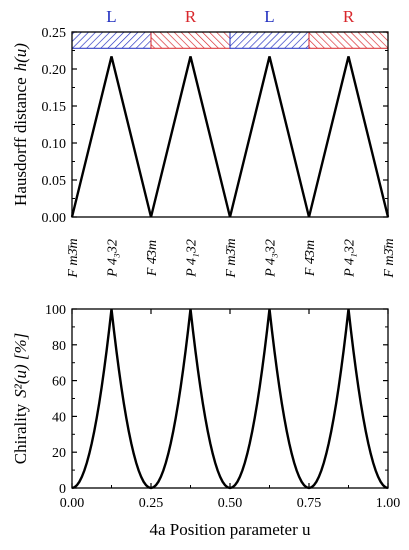  What do you see at coordinates (72, 503) in the screenshot?
I see `bottom-x-tick-label-0: 0.00` at bounding box center [72, 503].